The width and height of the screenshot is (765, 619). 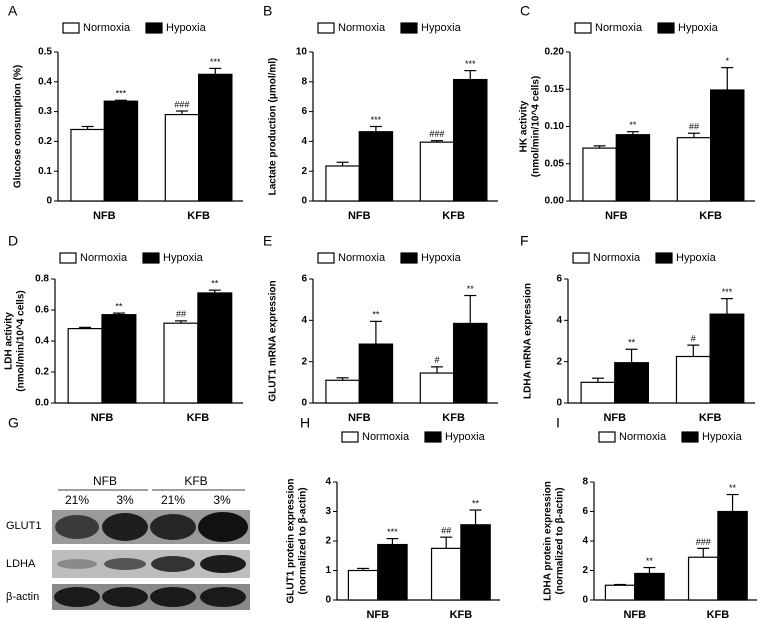 What do you see at coordinates (21, 564) in the screenshot?
I see `blot-row: LDHA` at bounding box center [21, 564].